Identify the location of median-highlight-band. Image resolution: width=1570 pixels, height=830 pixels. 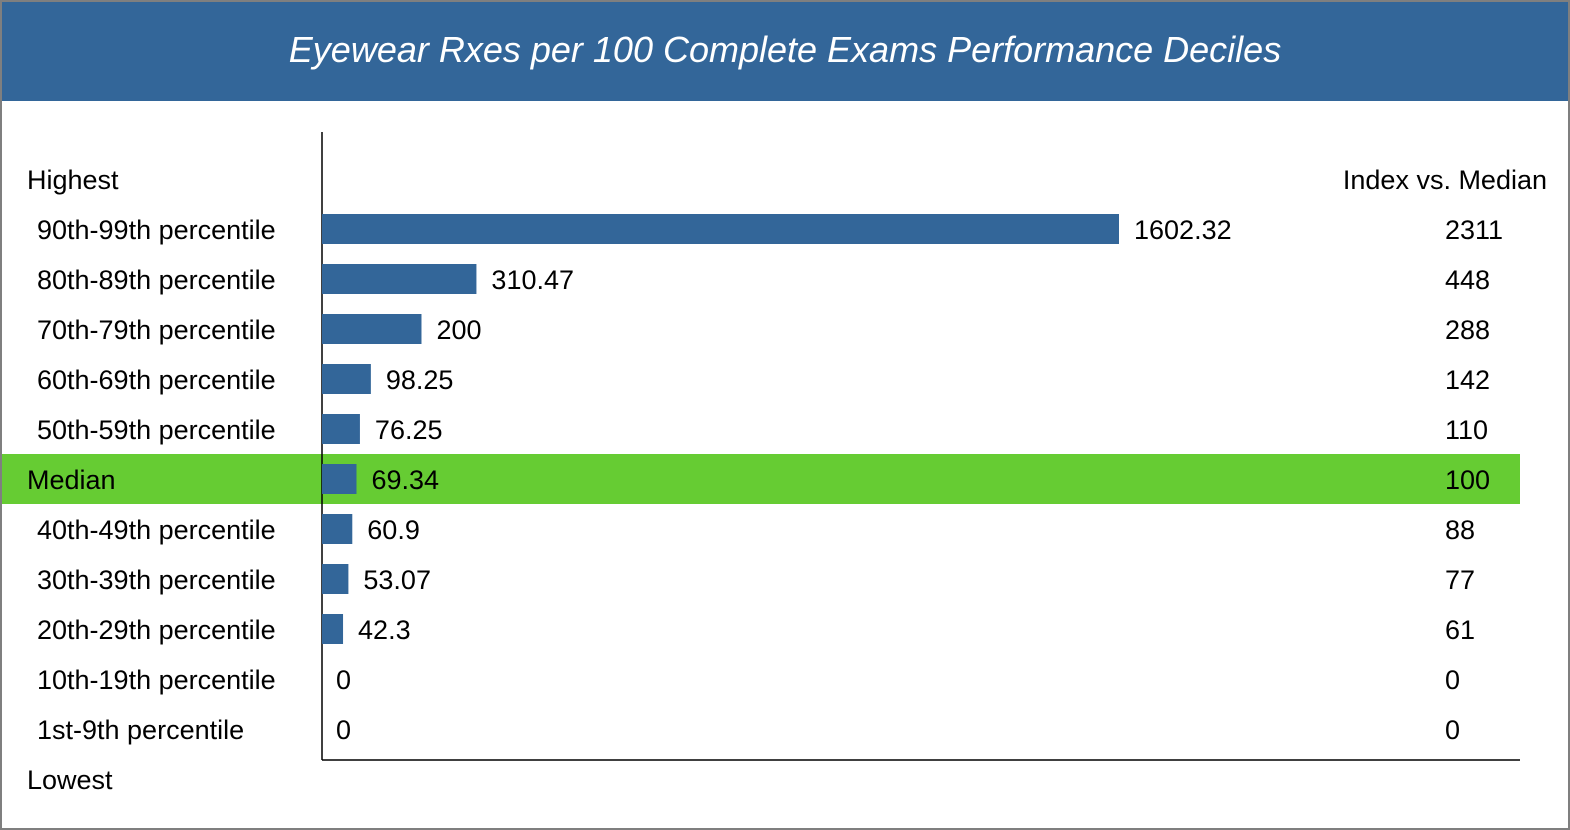
(761, 479).